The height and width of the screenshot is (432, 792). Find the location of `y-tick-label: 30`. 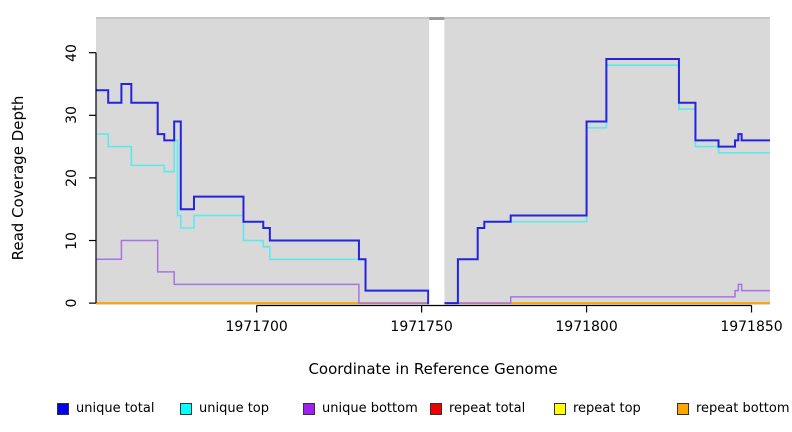

y-tick-label: 30 is located at coordinates (72, 115).